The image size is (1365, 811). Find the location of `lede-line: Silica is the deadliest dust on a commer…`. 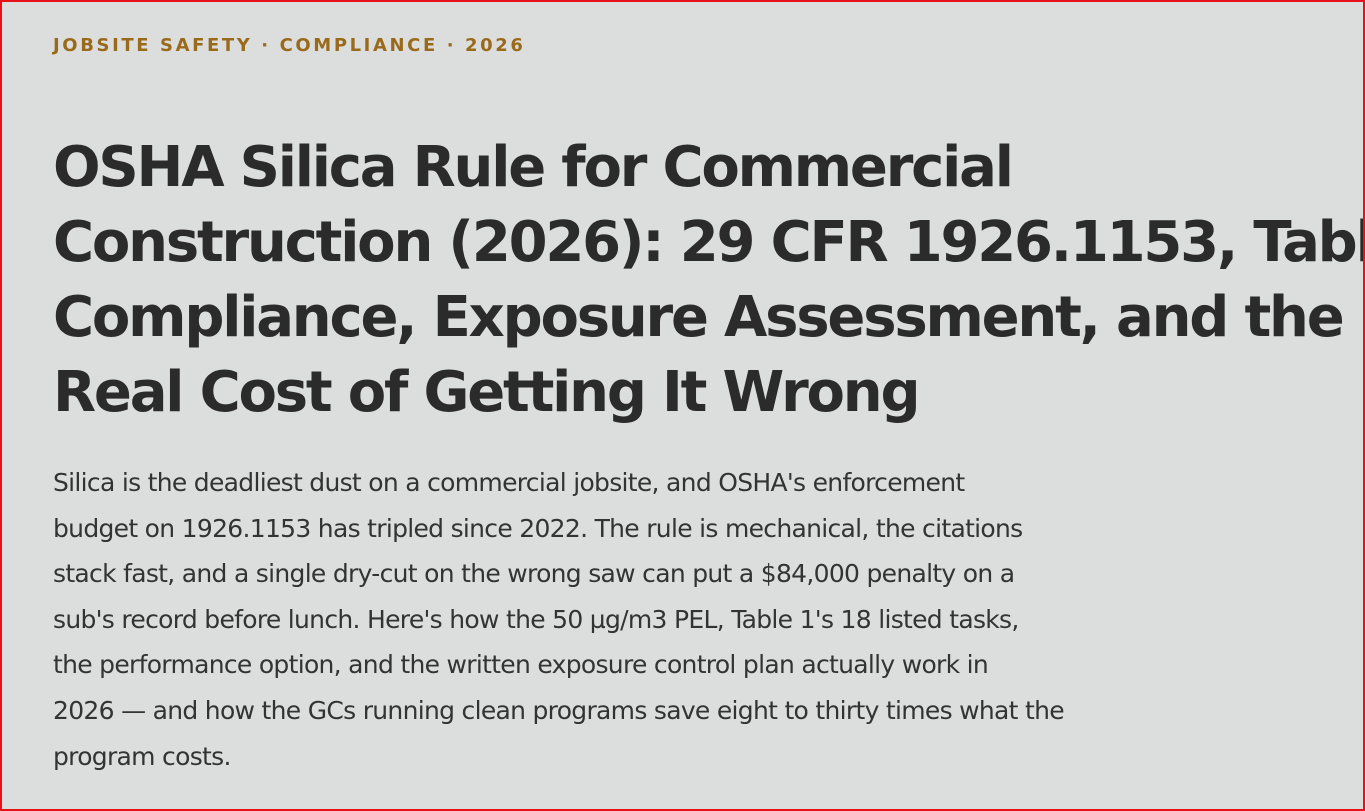

lede-line: Silica is the deadliest dust on a commer… is located at coordinates (509, 482).